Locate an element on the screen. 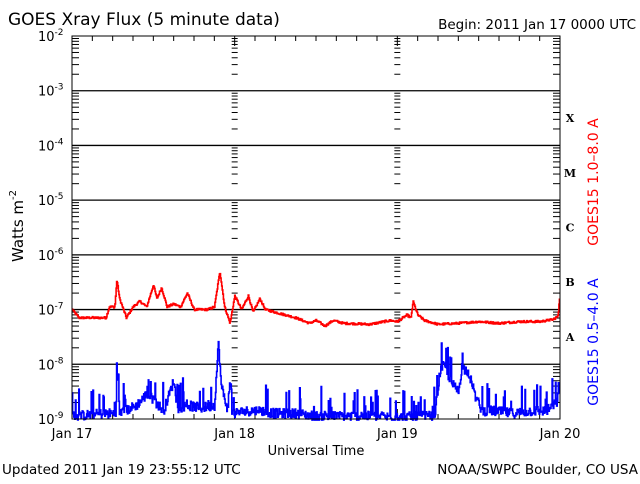  y-tick-label: 10⁻⁶ is located at coordinates (51, 255).